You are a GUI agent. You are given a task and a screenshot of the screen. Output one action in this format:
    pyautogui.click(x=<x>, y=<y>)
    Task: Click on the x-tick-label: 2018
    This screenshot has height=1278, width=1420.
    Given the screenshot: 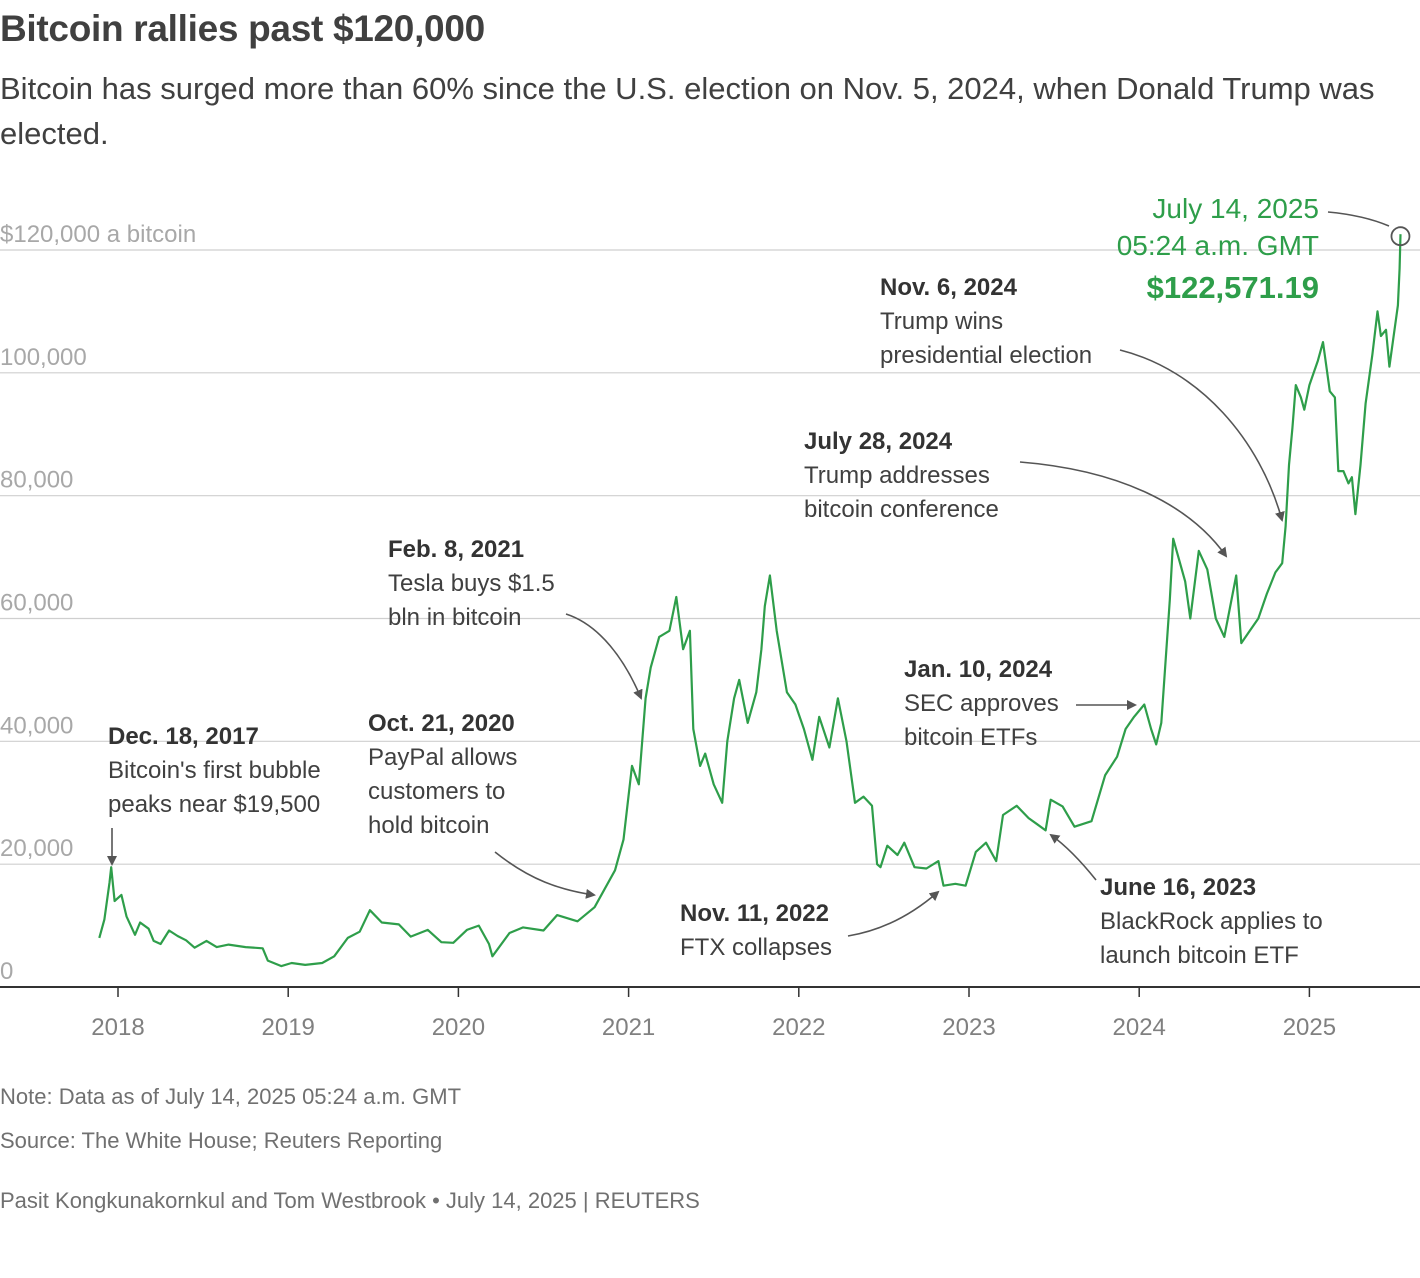 What is the action you would take?
    pyautogui.click(x=117, y=1027)
    